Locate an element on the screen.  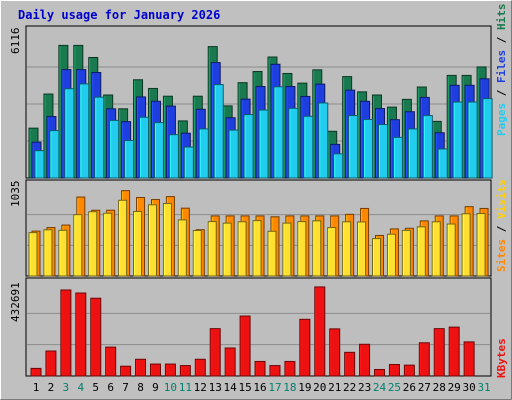
bar-visits-day-19: Visits: 612 is located at coordinates (302, 249).